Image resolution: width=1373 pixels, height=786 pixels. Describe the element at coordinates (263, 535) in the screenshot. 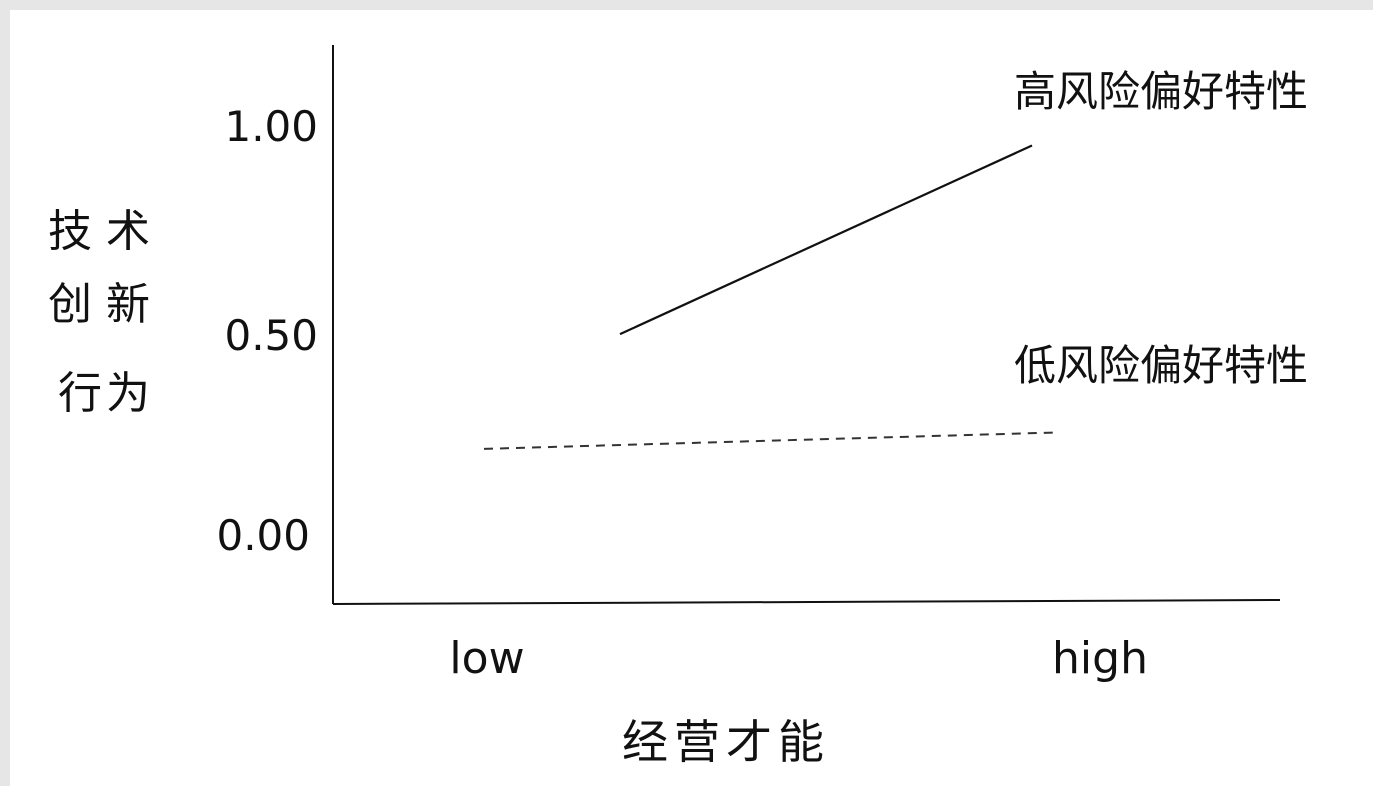

I see `y-tick-label-3: 0.00` at that location.